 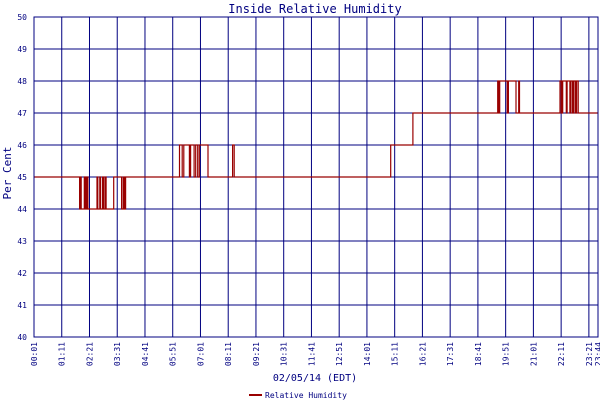 What do you see at coordinates (597, 354) in the screenshot?
I see `x-tick-label: 23:44` at bounding box center [597, 354].